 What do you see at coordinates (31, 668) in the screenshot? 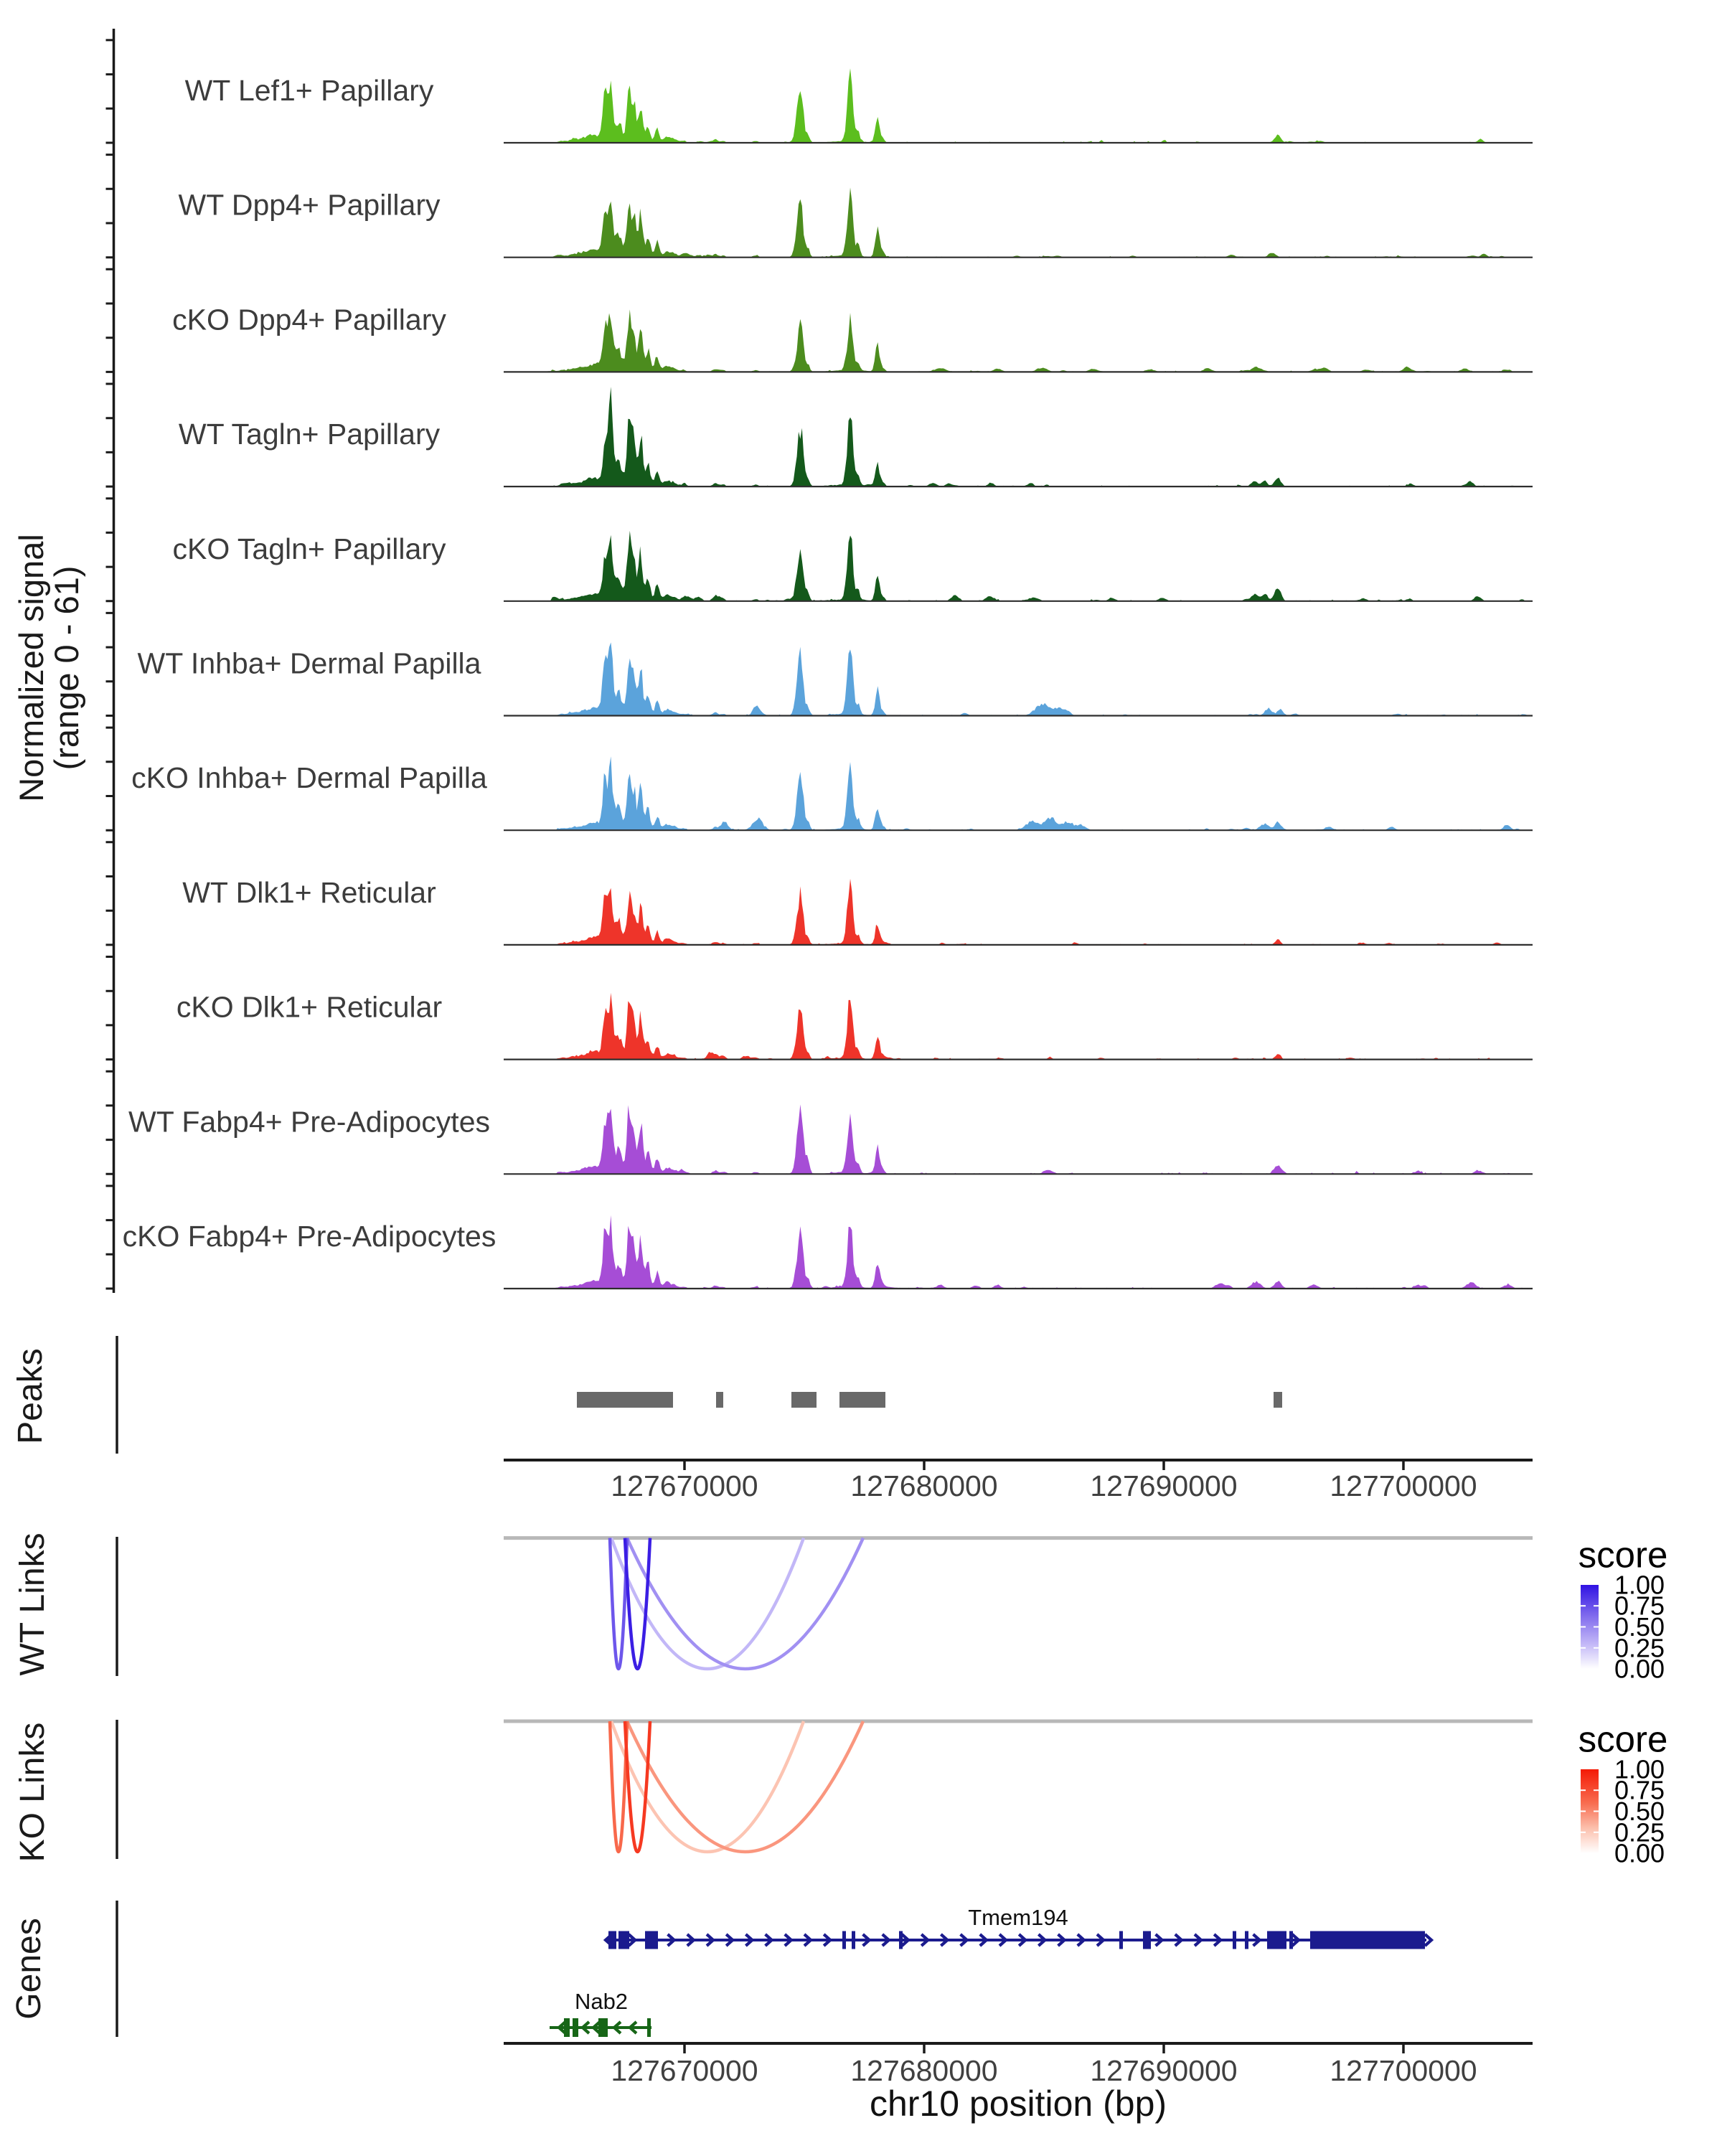
I see `svg-text: Normalized signal` at bounding box center [31, 668].